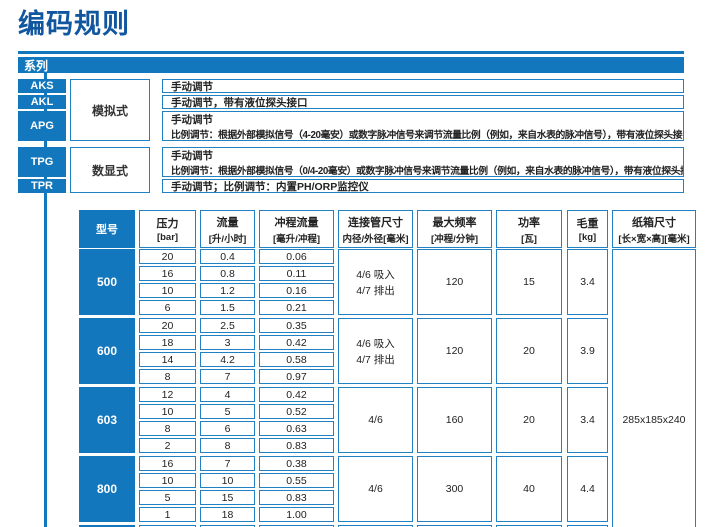 The width and height of the screenshot is (722, 527). Describe the element at coordinates (529, 420) in the screenshot. I see `spec-power-603: 20` at that location.